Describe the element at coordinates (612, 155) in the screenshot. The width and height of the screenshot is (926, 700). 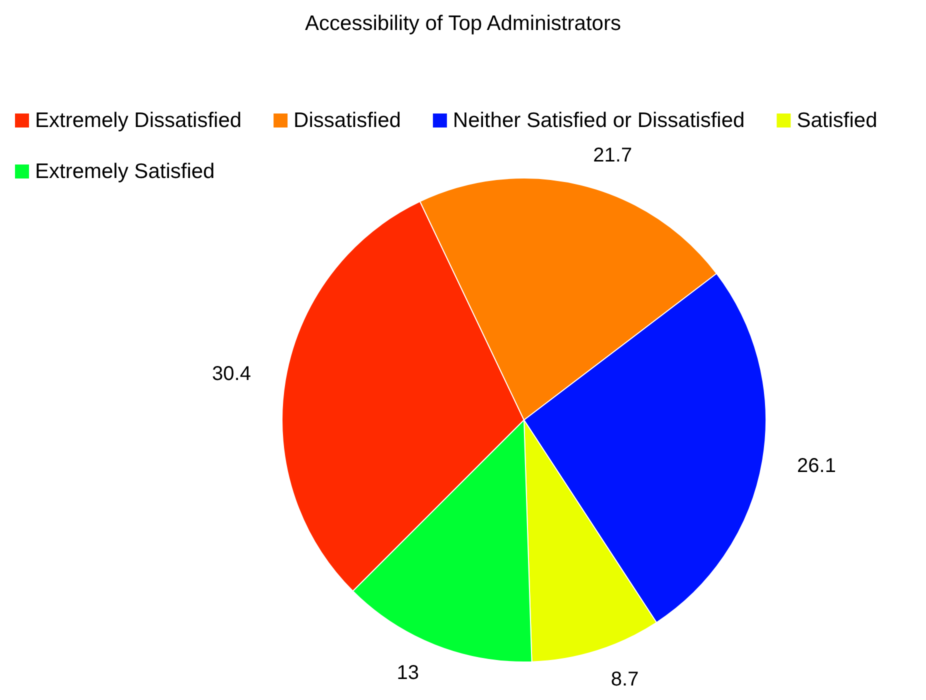
I see `data-label: 21.7` at that location.